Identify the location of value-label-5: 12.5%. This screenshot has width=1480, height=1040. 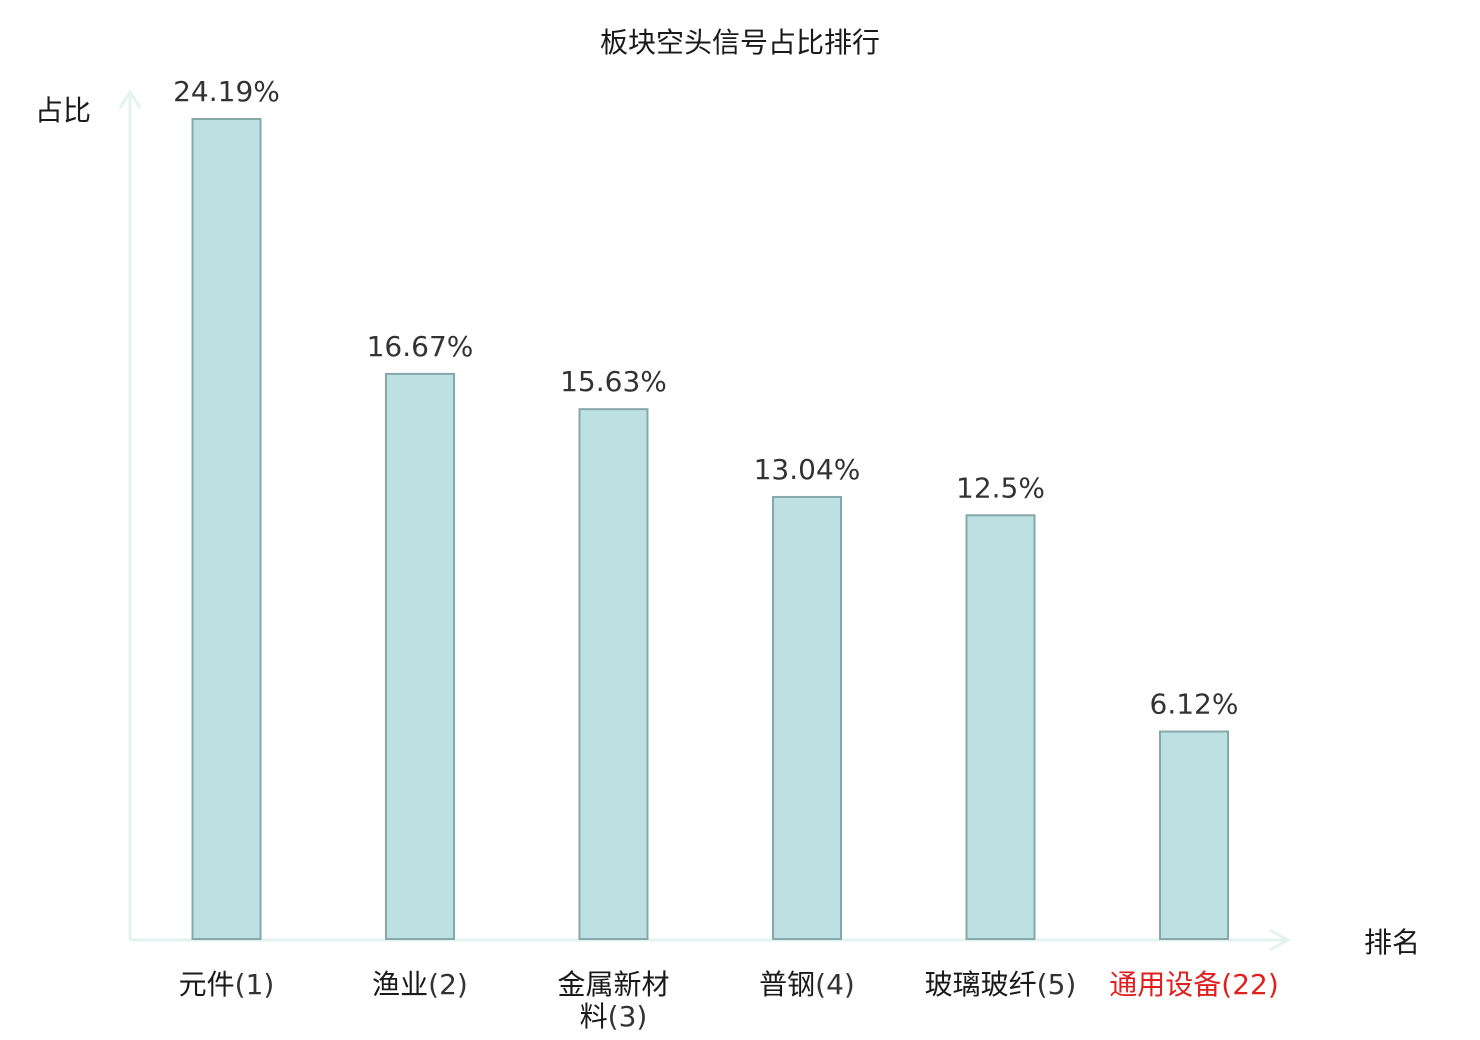
(1000, 487).